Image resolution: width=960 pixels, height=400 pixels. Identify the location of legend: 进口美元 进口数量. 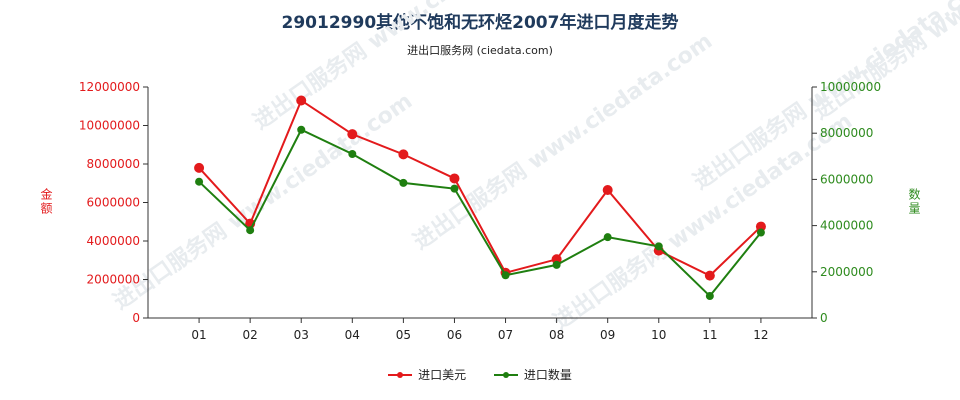
(480, 374).